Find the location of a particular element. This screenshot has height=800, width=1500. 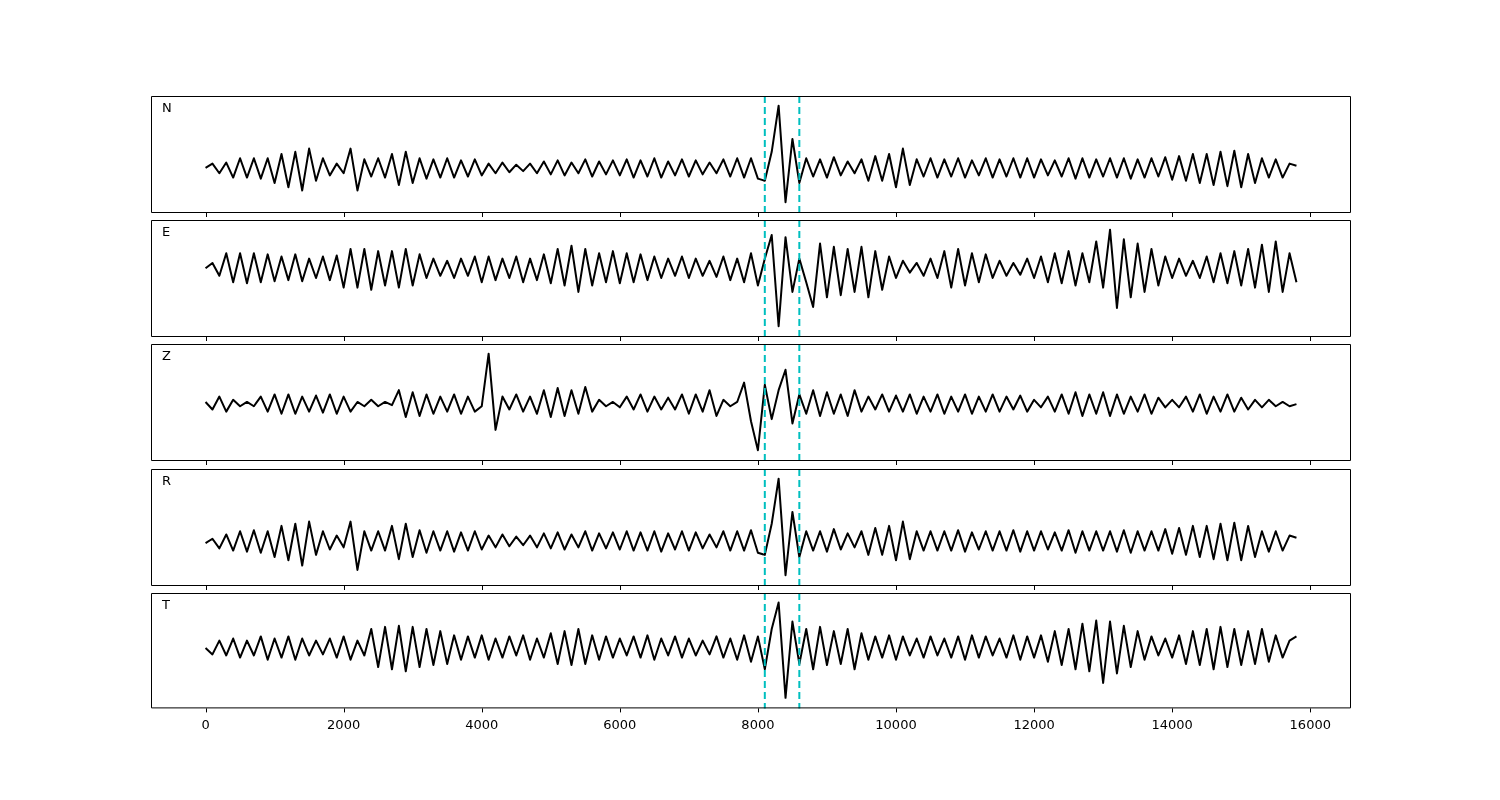

annotation: T is located at coordinates (165, 604).